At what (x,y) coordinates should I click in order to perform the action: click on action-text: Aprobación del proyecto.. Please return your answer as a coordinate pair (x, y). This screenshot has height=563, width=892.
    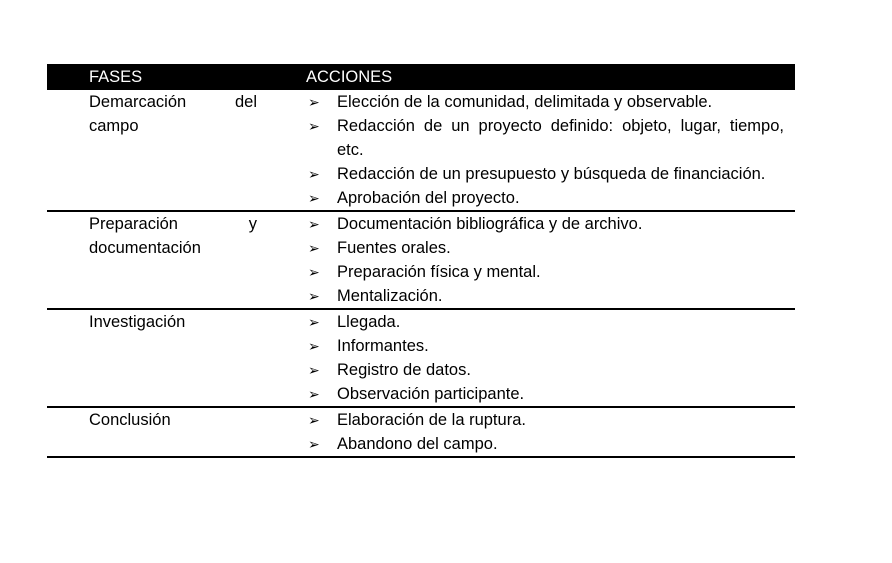
    Looking at the image, I should click on (428, 198).